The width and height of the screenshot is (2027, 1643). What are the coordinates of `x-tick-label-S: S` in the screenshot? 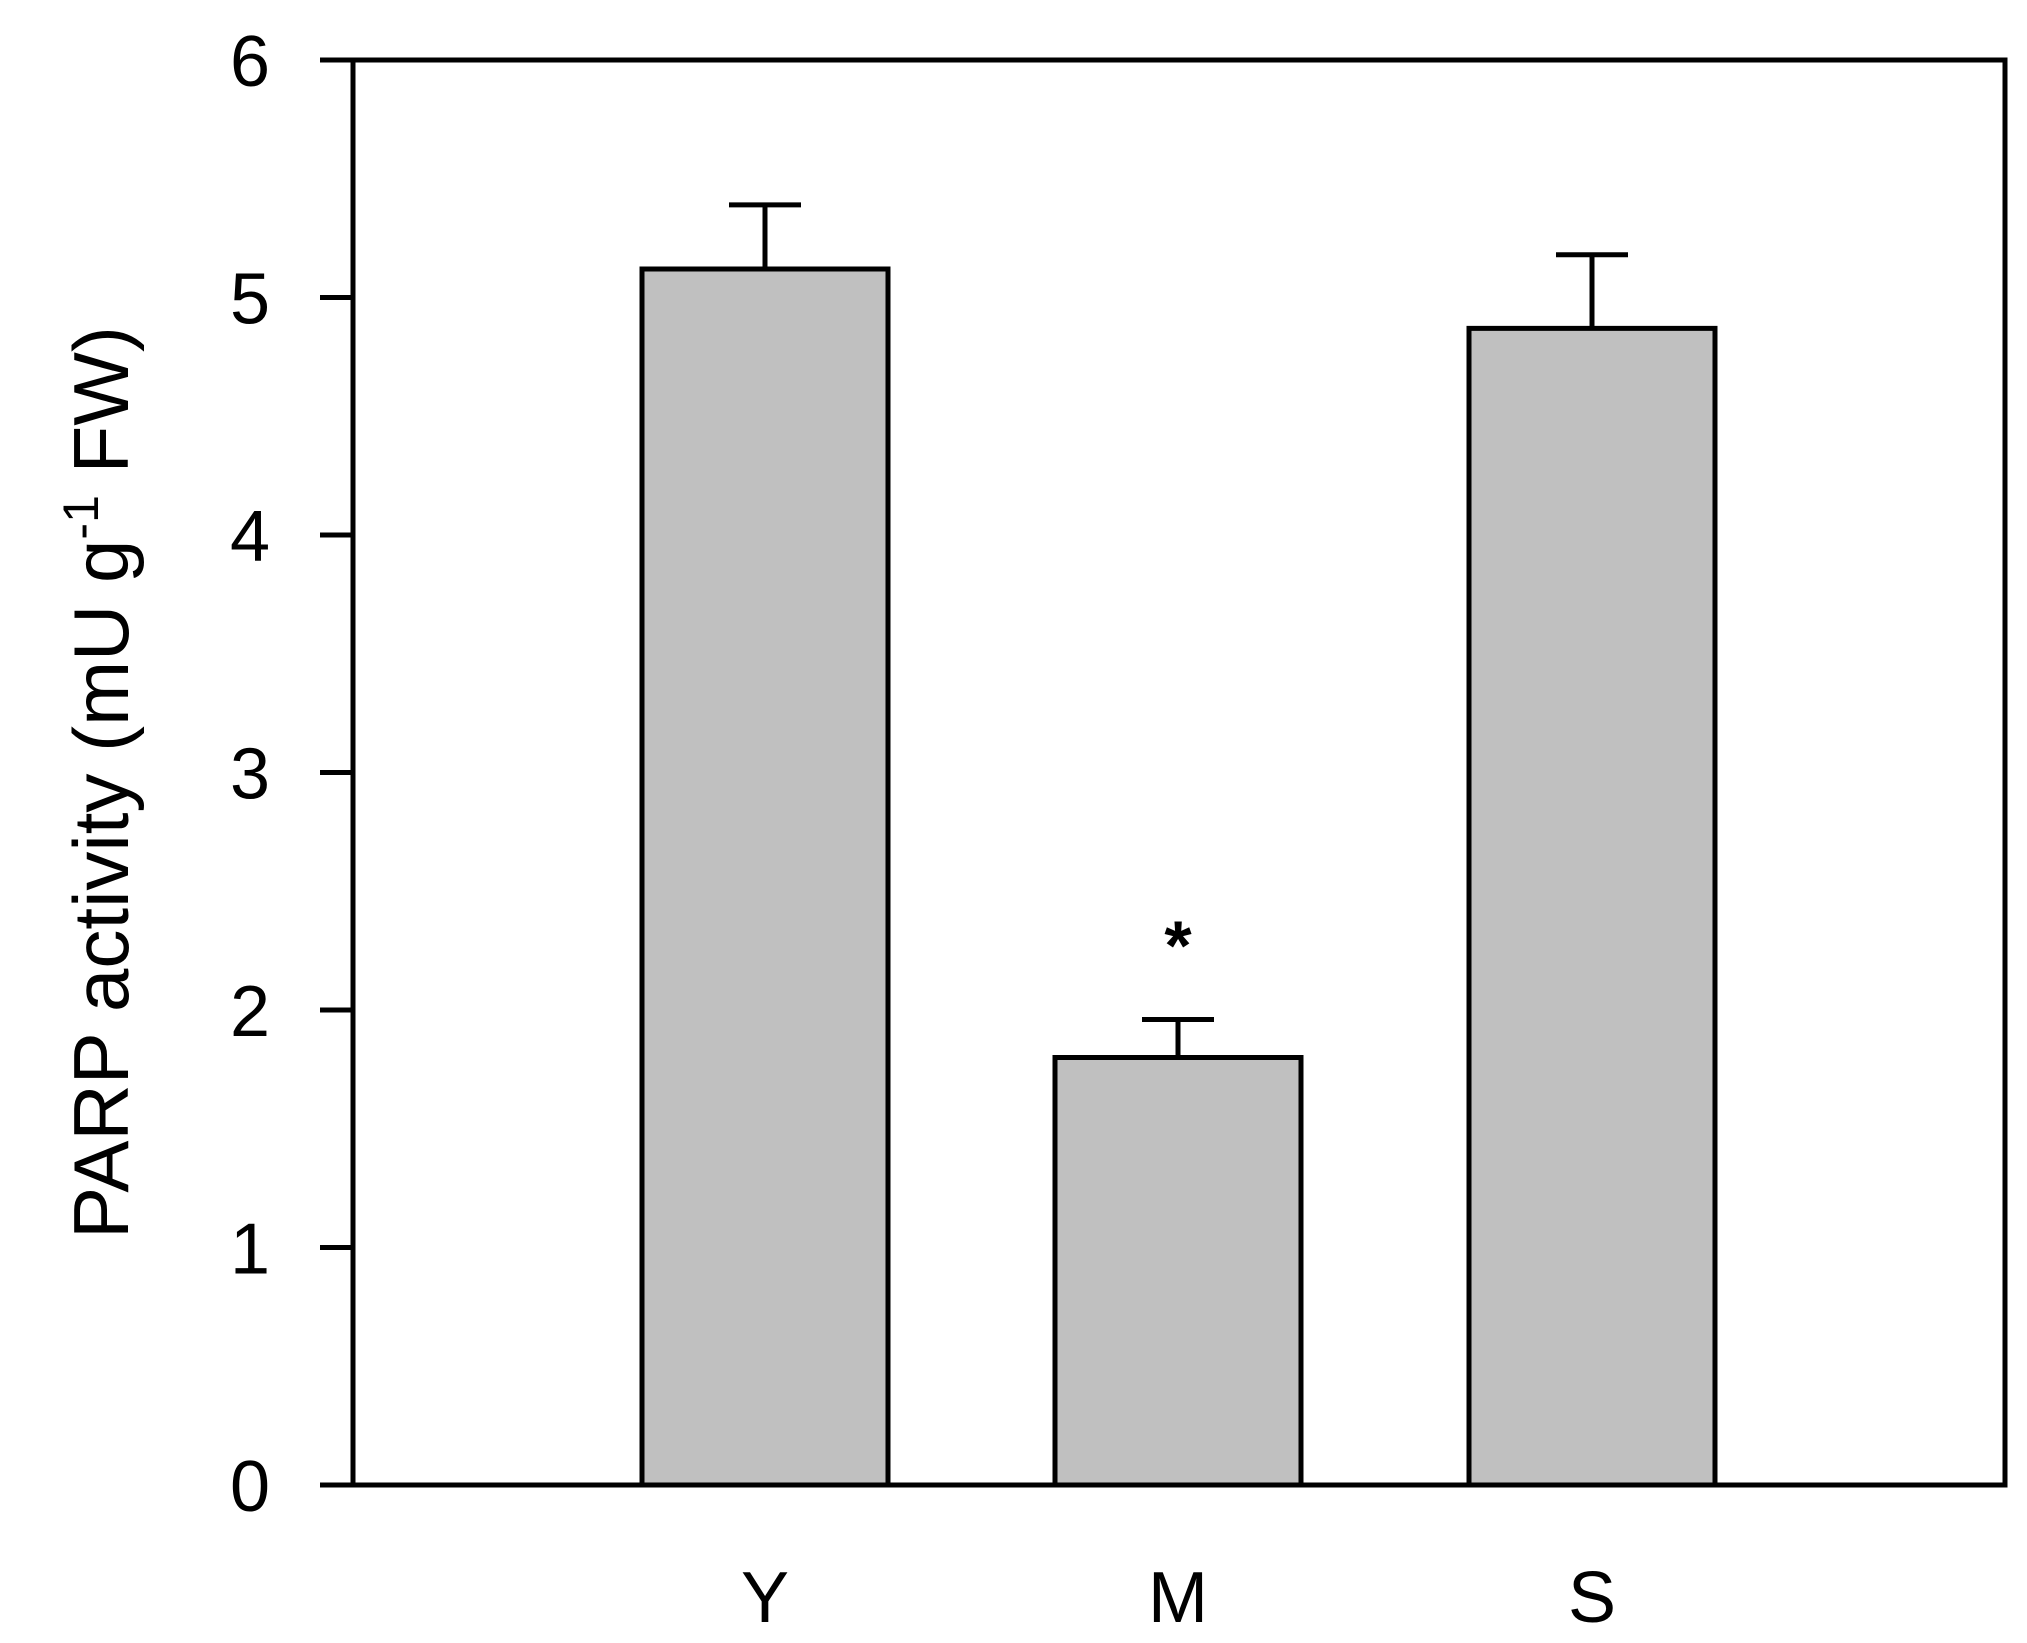 It's located at (1592, 1598).